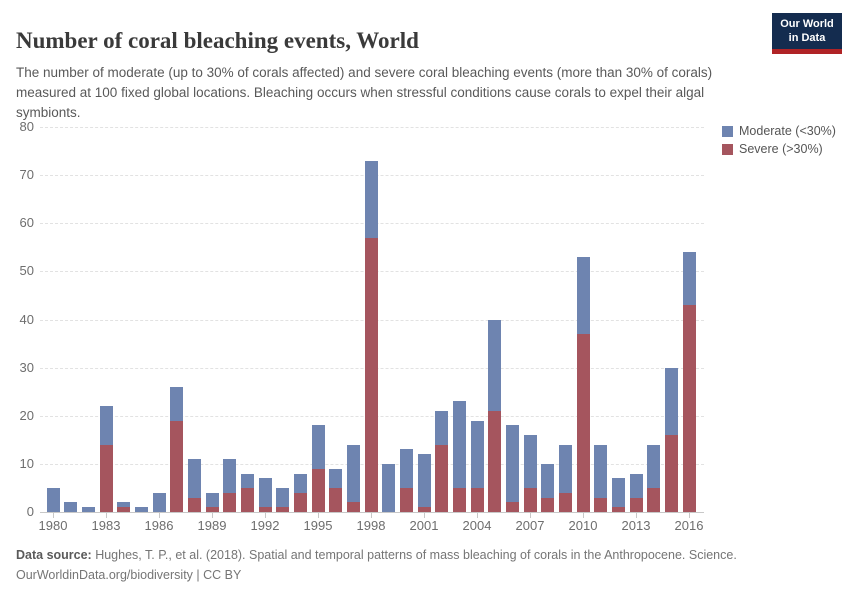  I want to click on bar-severe-2009, so click(565, 502).